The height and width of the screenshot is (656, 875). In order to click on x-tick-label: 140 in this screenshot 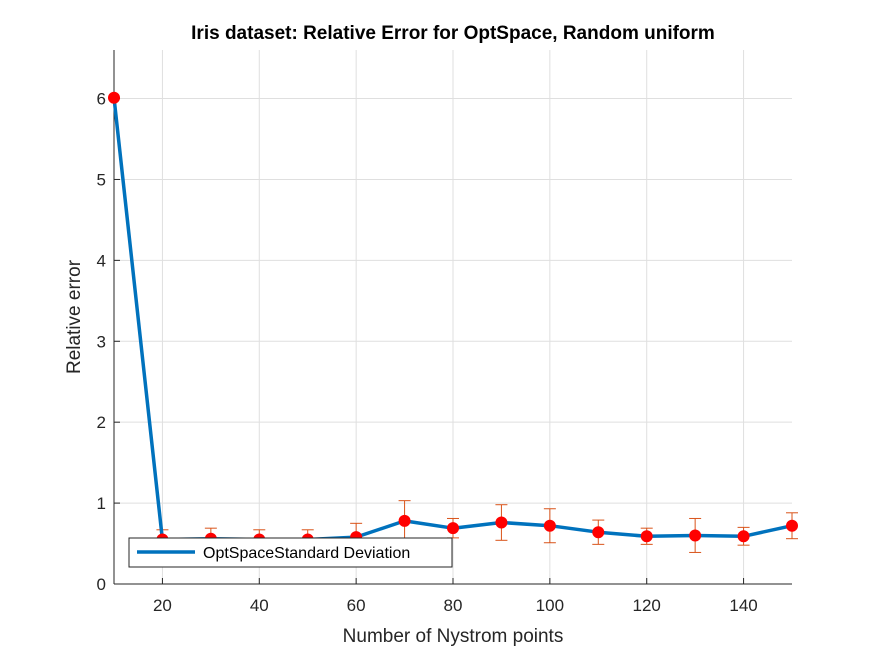, I will do `click(743, 605)`.